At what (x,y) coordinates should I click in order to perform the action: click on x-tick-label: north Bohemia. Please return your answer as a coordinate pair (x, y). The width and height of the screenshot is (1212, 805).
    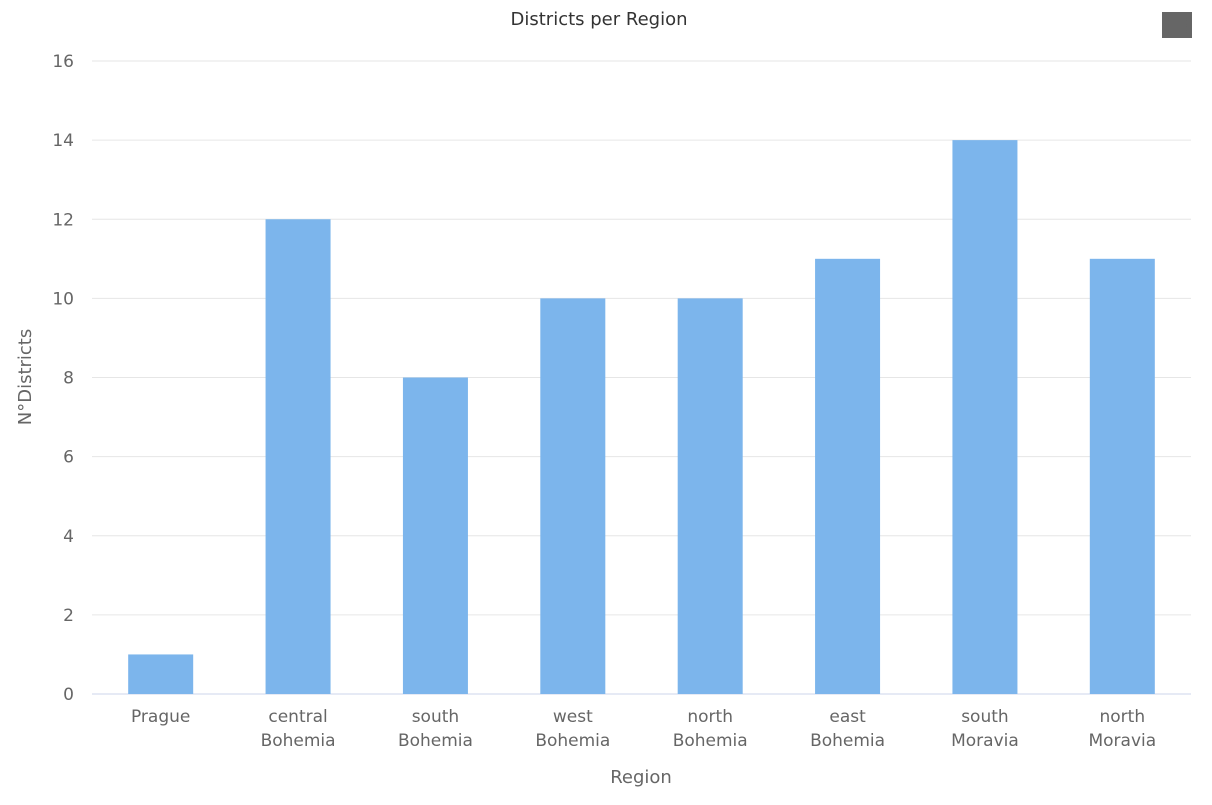
    Looking at the image, I should click on (710, 729).